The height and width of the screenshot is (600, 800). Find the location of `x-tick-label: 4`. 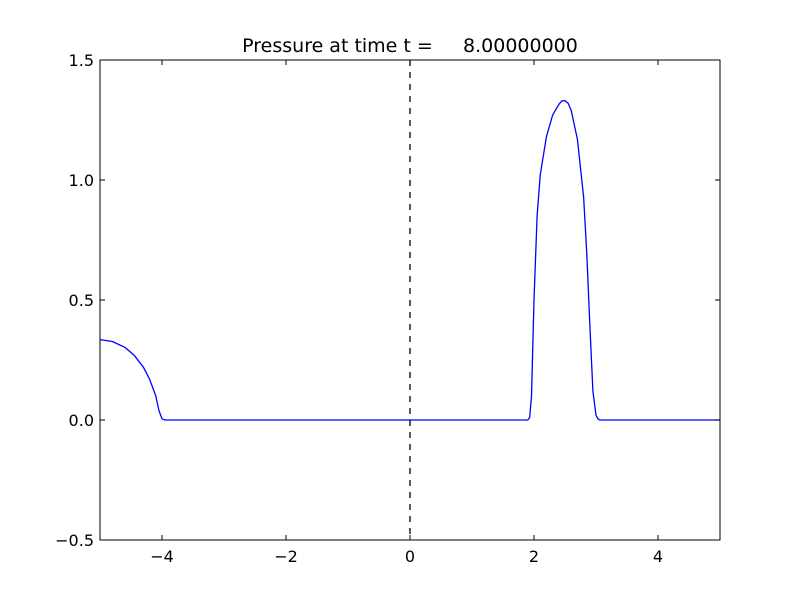

x-tick-label: 4 is located at coordinates (658, 556).